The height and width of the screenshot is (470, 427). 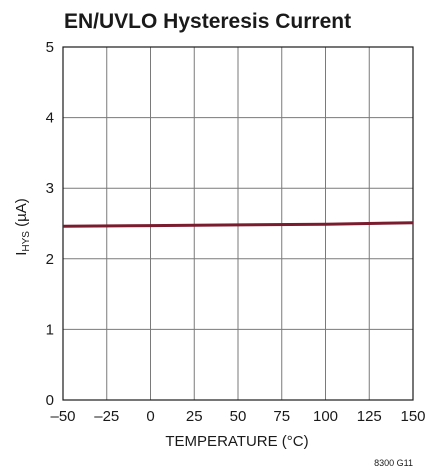 I want to click on x-tick-label: 100, so click(x=325, y=416).